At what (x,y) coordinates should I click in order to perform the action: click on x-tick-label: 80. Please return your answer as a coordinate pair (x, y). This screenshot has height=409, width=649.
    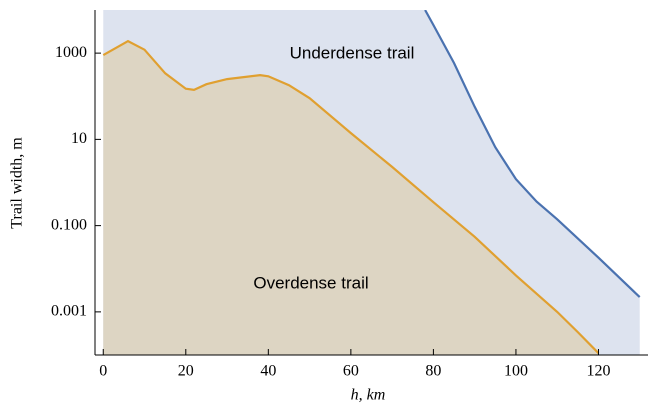
    Looking at the image, I should click on (433, 371).